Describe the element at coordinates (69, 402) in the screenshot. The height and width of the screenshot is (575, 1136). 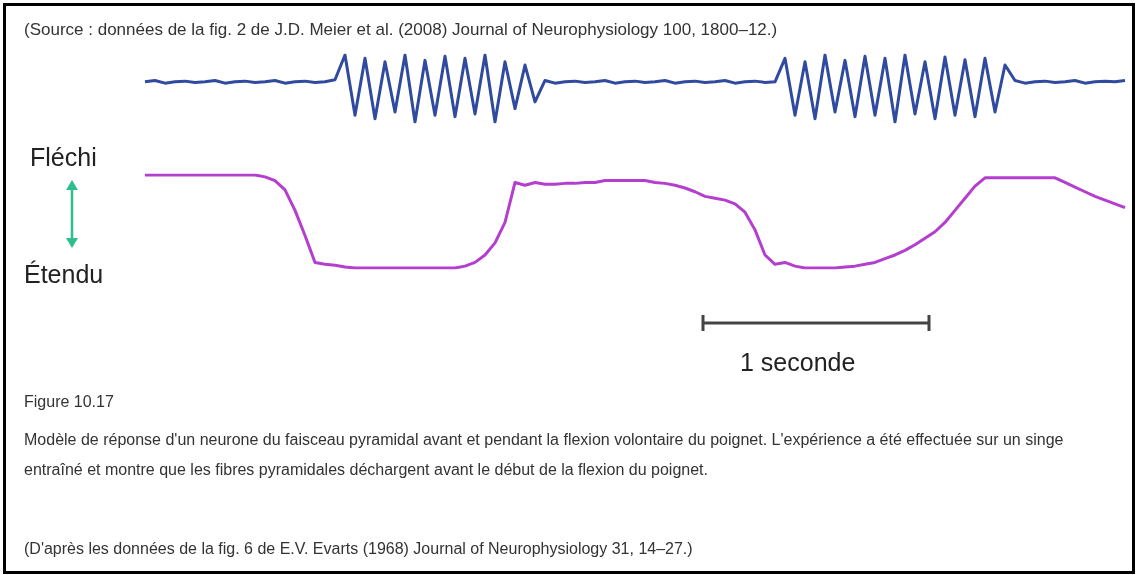
I see `text: Figure 10.17` at that location.